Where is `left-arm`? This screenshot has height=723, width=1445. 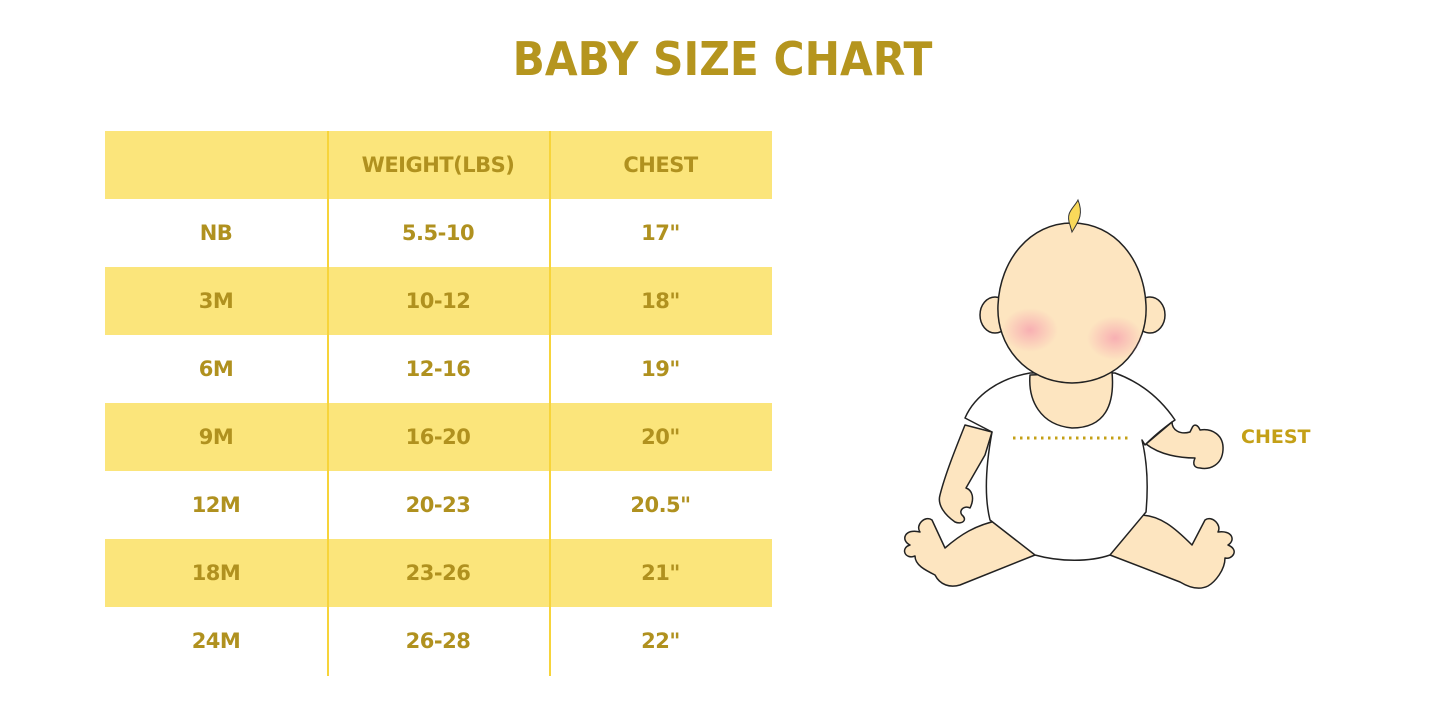
left-arm is located at coordinates (965, 474).